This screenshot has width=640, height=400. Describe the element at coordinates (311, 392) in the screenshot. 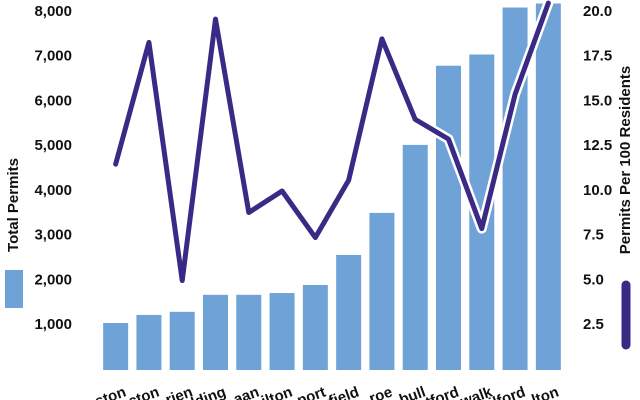

I see `x-tick-label: port` at that location.